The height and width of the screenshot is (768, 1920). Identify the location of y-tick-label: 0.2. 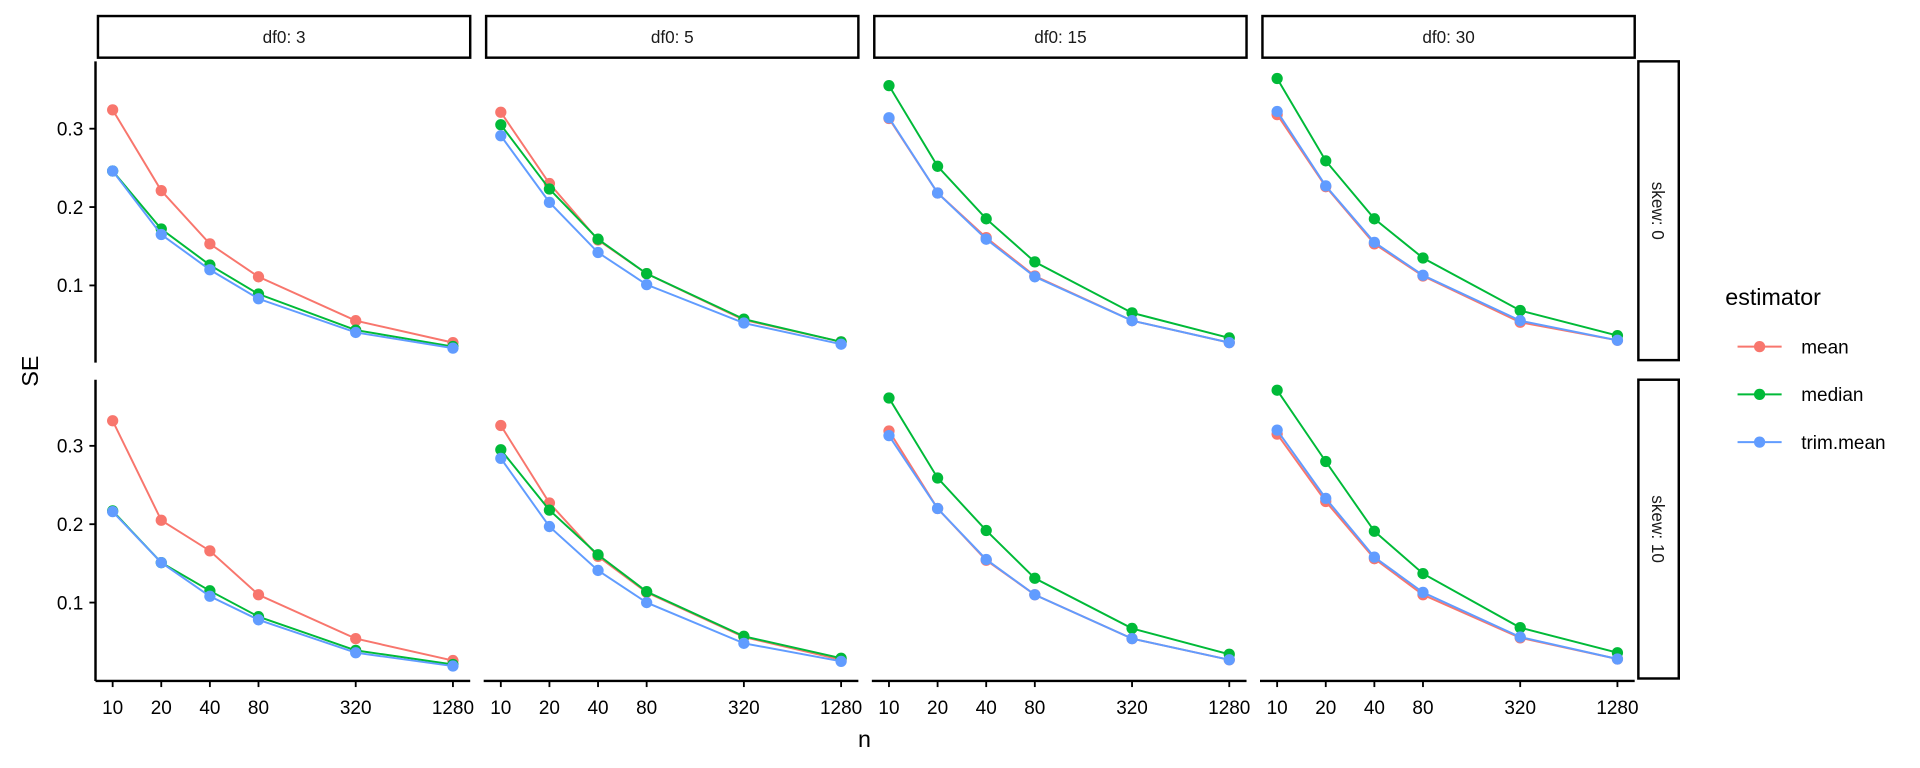
(70, 208).